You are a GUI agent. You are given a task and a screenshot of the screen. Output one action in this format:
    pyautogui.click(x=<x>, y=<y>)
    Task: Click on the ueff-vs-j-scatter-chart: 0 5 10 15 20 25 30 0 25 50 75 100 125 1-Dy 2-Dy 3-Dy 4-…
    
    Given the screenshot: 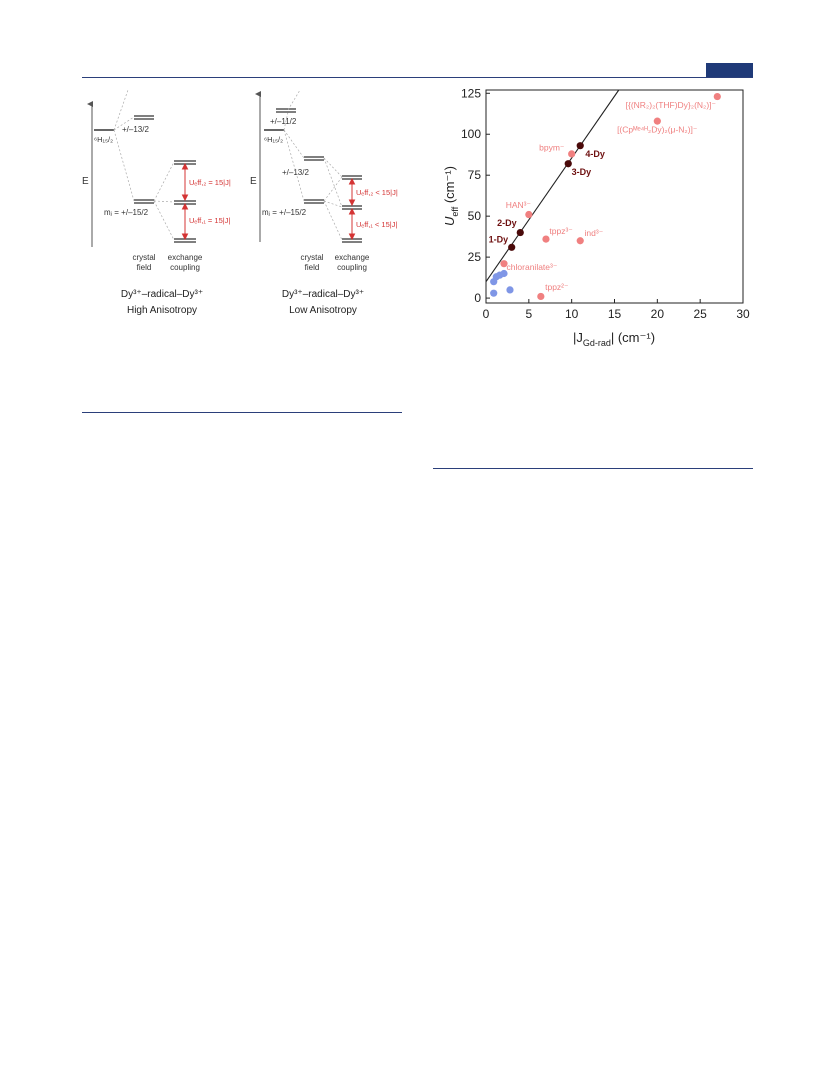 What is the action you would take?
    pyautogui.click(x=596, y=217)
    